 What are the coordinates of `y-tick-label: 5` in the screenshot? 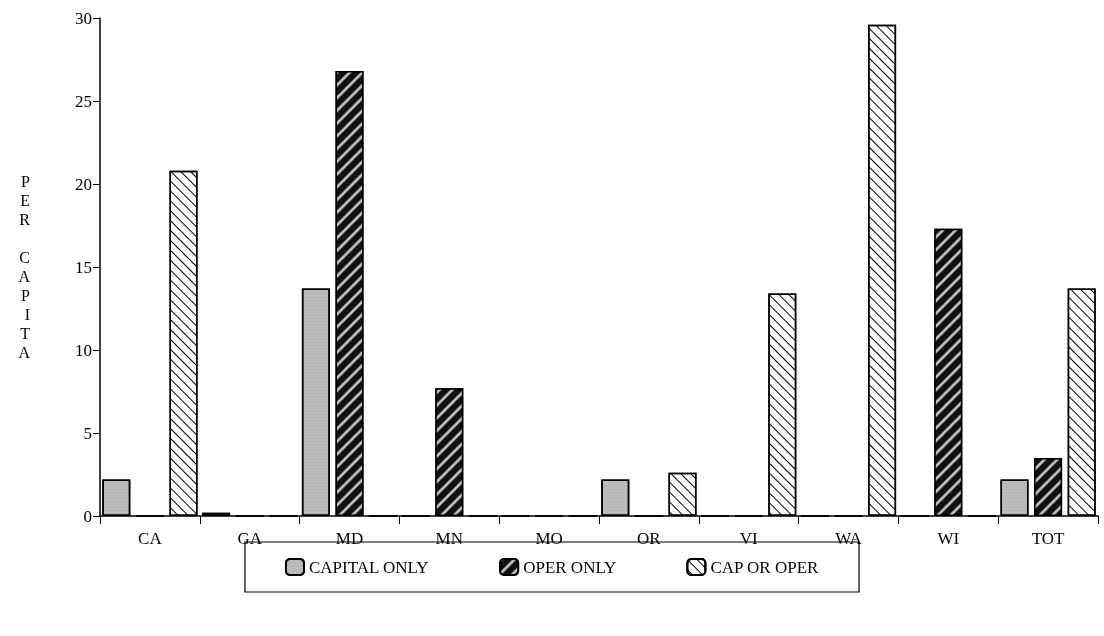 It's located at (87, 433).